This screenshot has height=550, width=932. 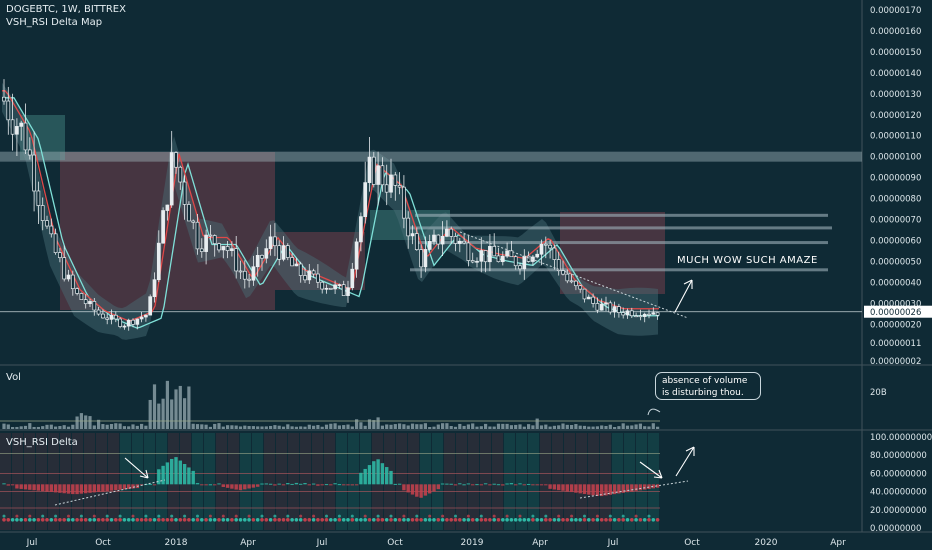 What do you see at coordinates (898, 493) in the screenshot?
I see `delta-tick-3: 40.00000000` at bounding box center [898, 493].